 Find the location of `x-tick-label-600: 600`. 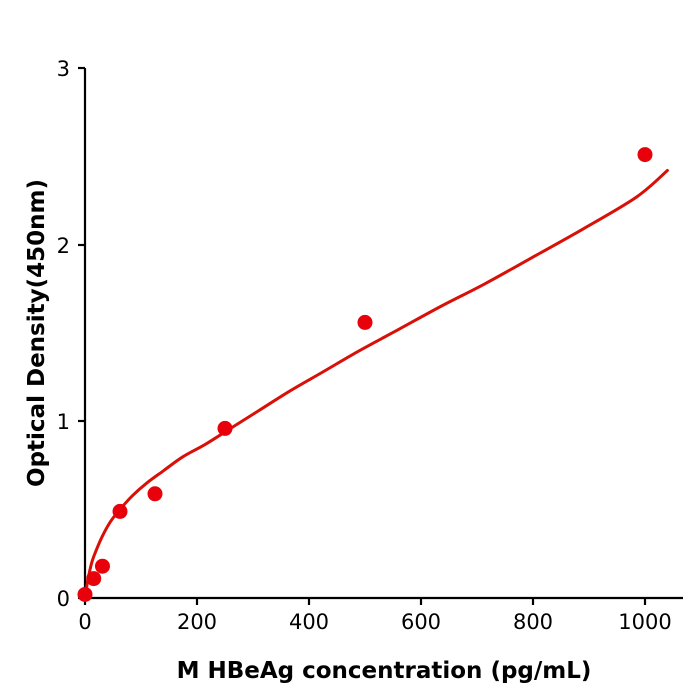

x-tick-label-600: 600 is located at coordinates (421, 622).